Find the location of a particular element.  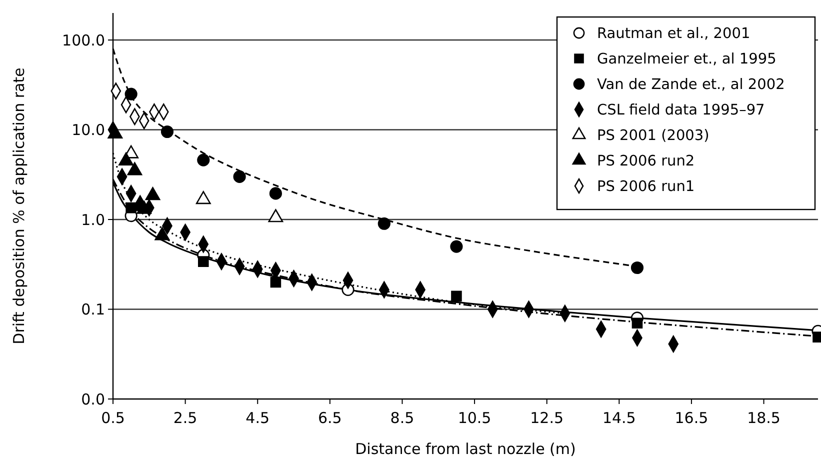

y-tick-label: 0.0 is located at coordinates (93, 399).